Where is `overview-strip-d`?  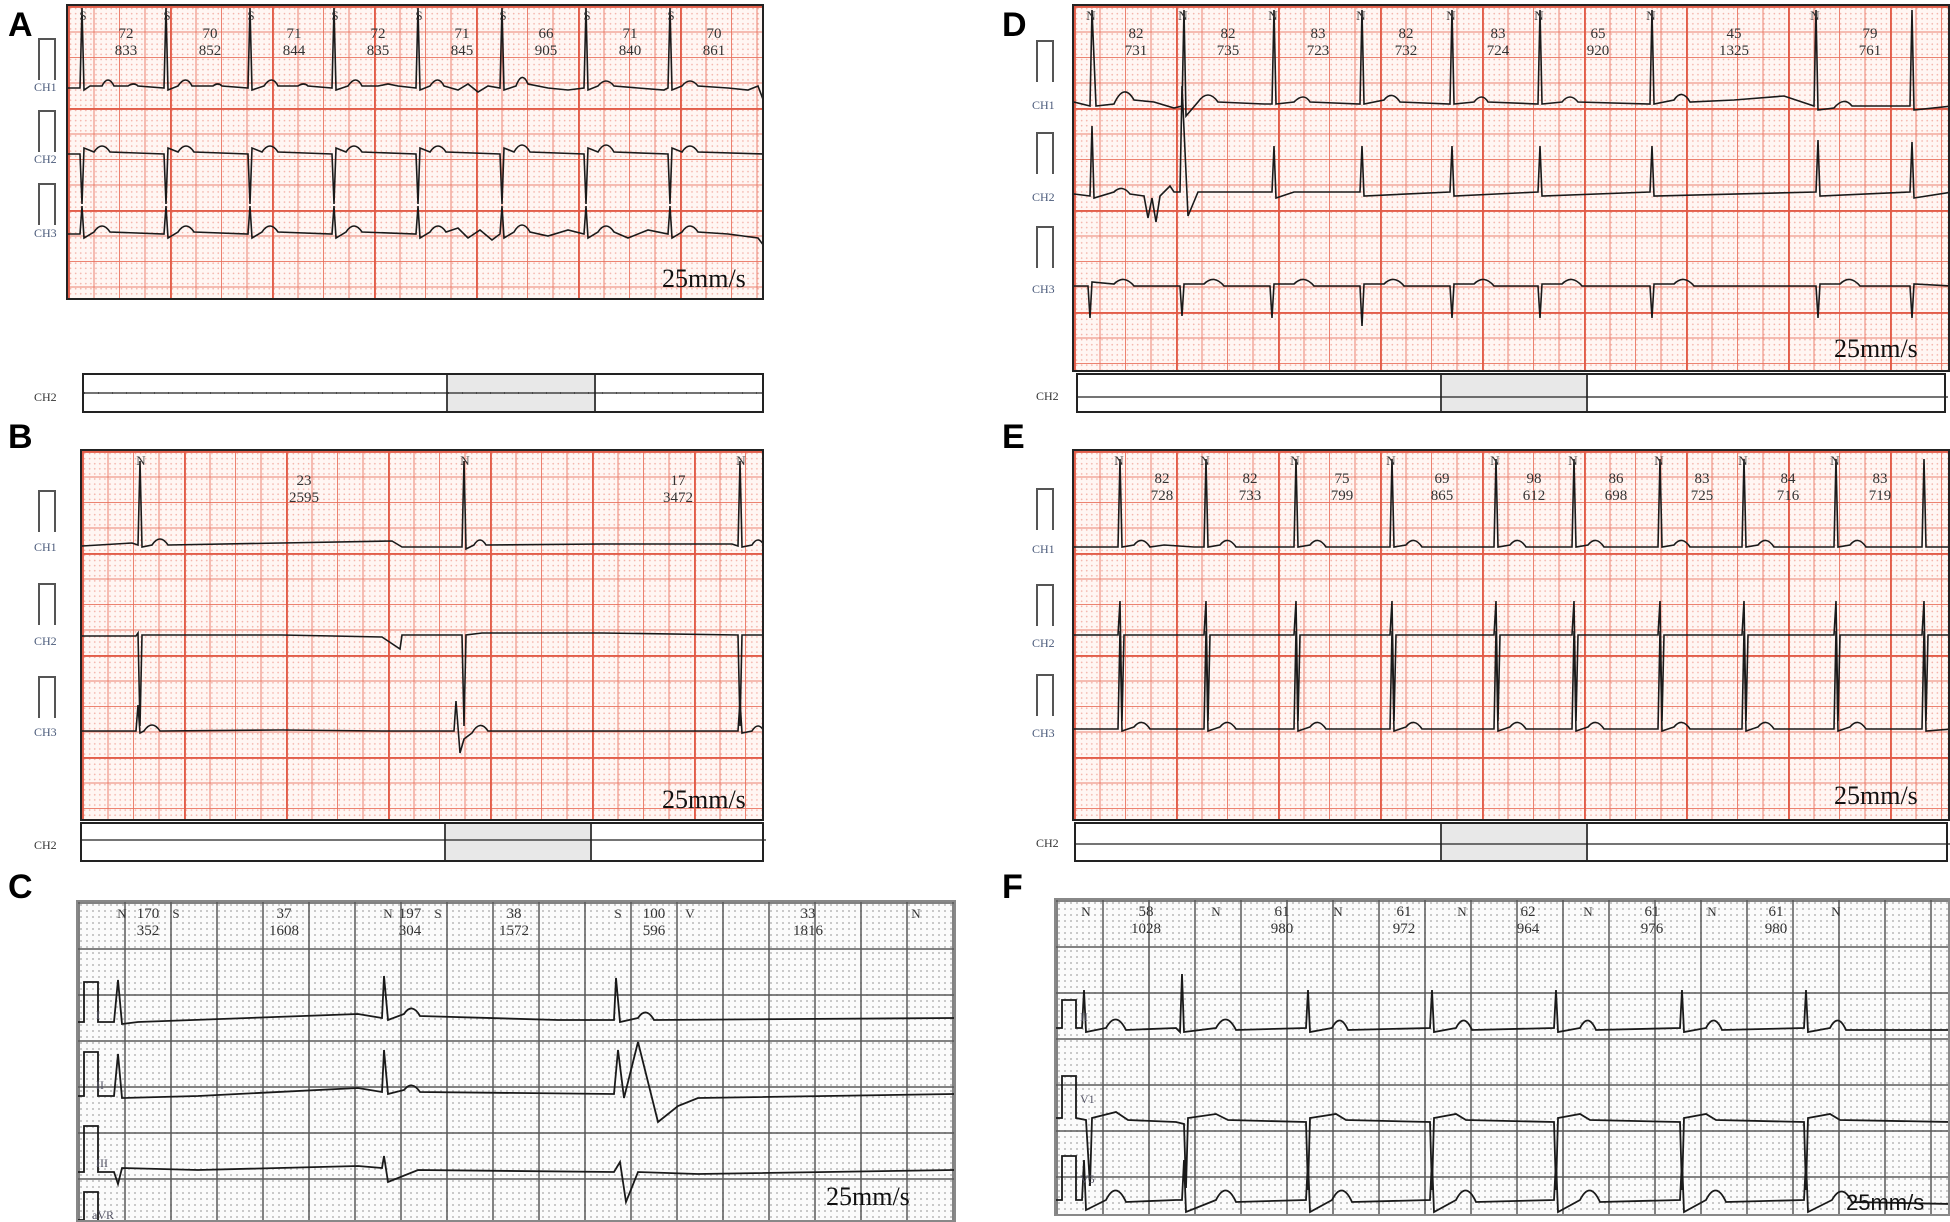
overview-strip-d is located at coordinates (1512, 393).